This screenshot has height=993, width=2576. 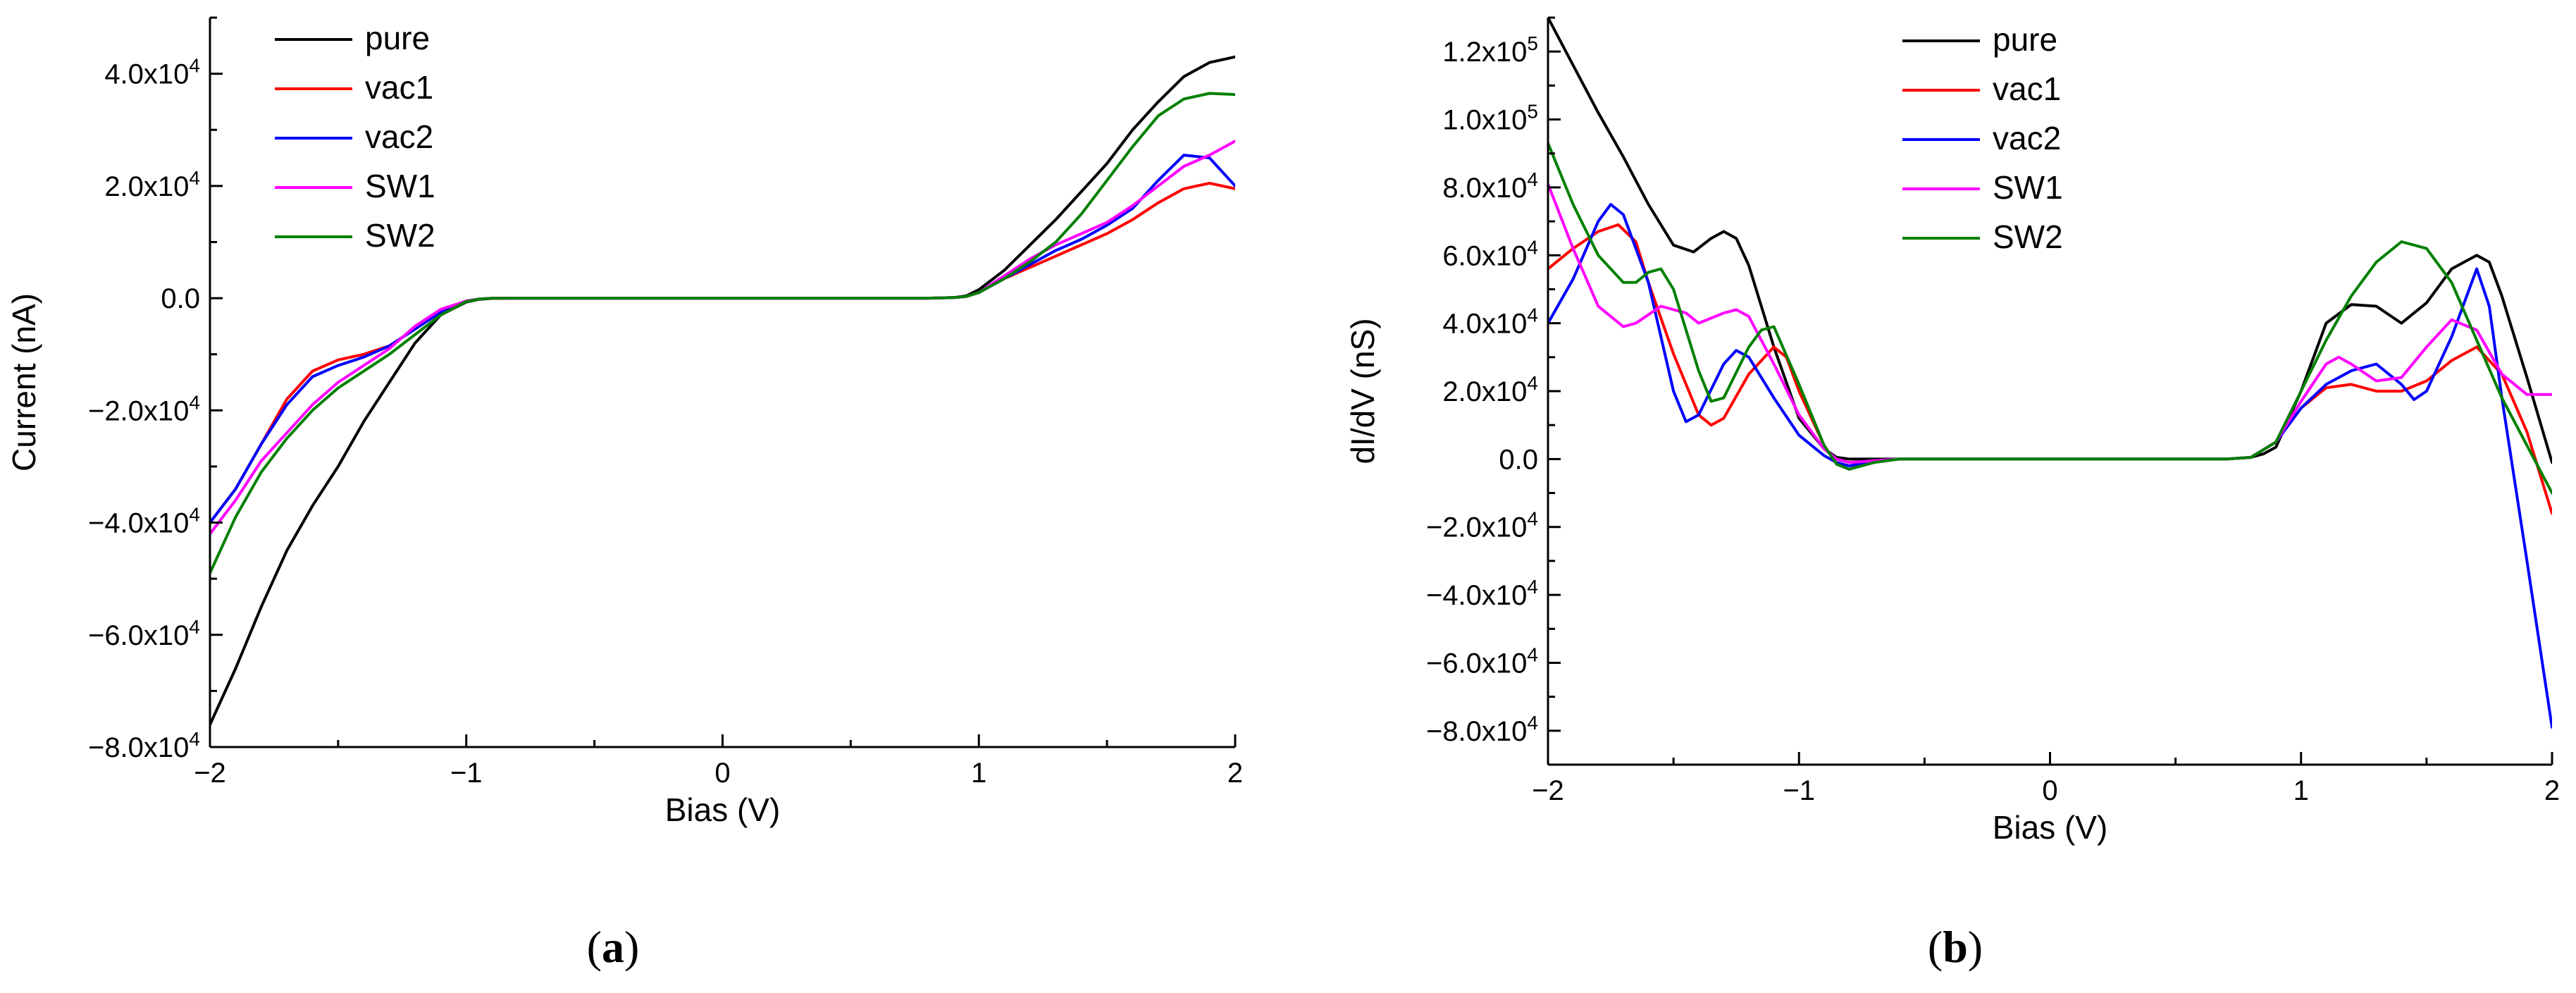 What do you see at coordinates (210, 773) in the screenshot?
I see `panel-a-x-tick-label: −2` at bounding box center [210, 773].